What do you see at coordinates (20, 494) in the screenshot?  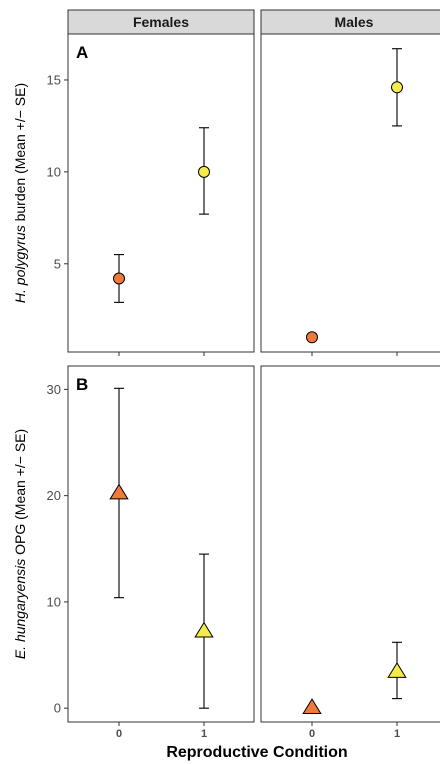 I see `y-axis-title-b-rest: OPG (Mean +/− SE)` at bounding box center [20, 494].